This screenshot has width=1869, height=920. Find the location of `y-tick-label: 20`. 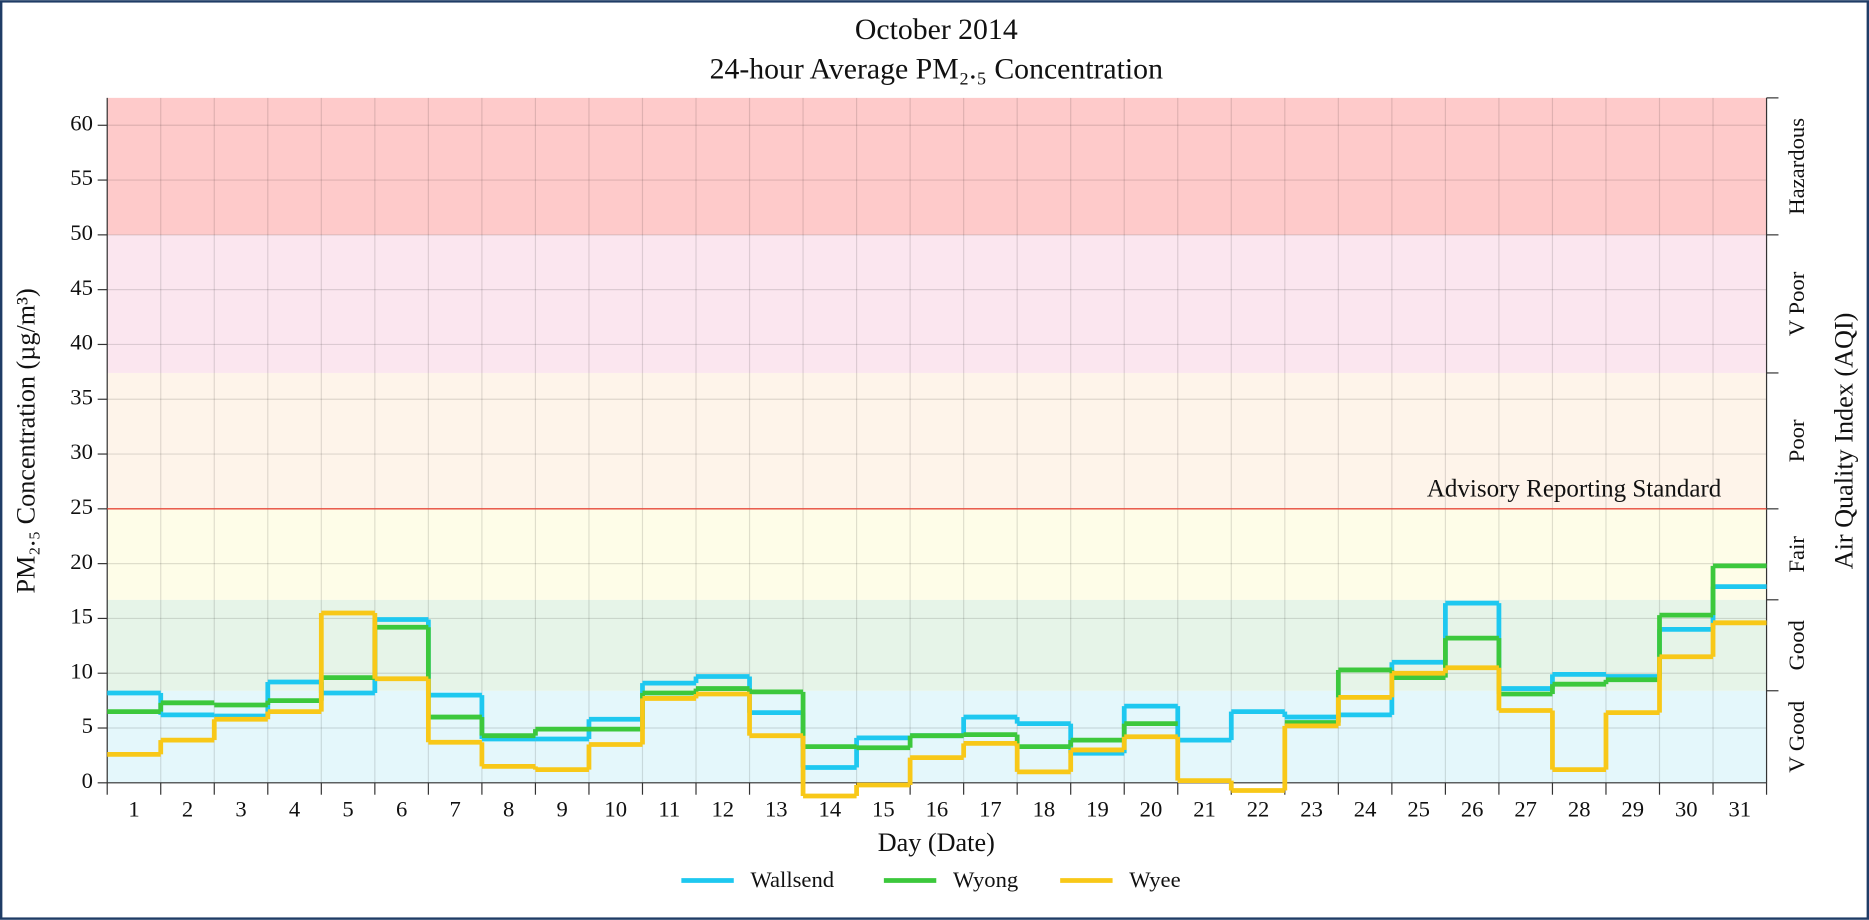

y-tick-label: 20 is located at coordinates (81, 561).